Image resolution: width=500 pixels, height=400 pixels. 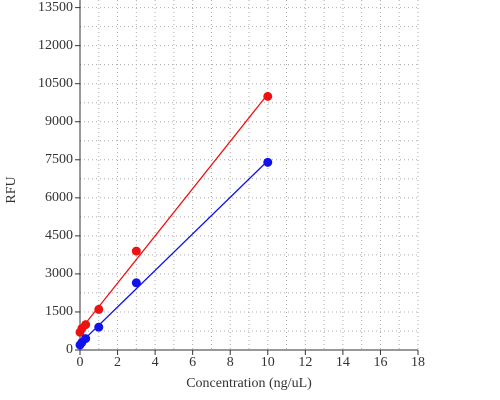 What do you see at coordinates (11, 189) in the screenshot?
I see `y-axis-label: RFU` at bounding box center [11, 189].